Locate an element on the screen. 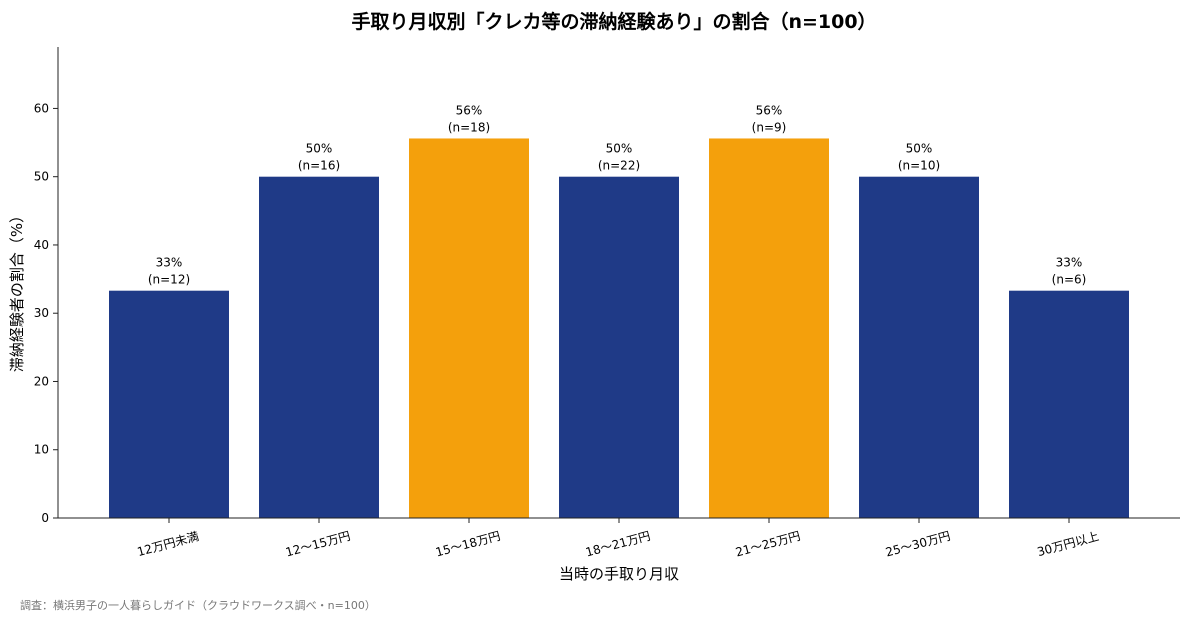 The image size is (1189, 623). y-tick-label: 10 is located at coordinates (41, 450).